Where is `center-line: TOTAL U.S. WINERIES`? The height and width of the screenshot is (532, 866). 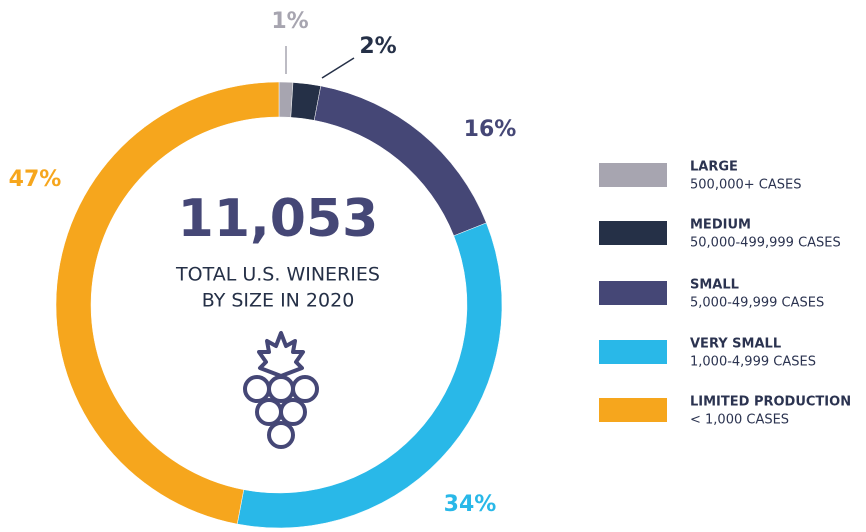
center-line: TOTAL U.S. WINERIES is located at coordinates (277, 275).